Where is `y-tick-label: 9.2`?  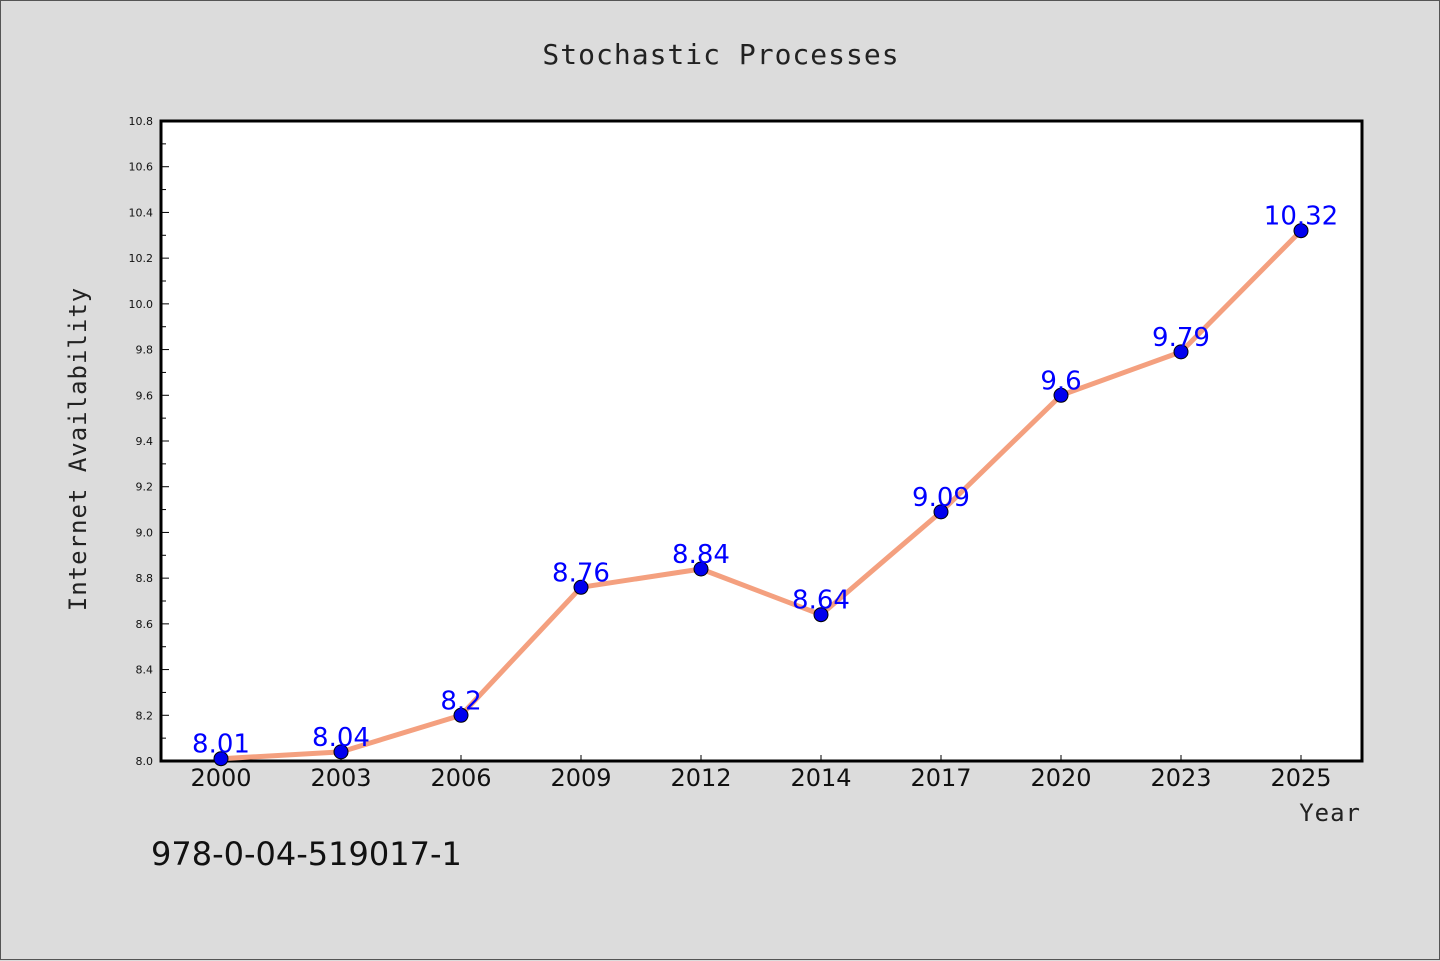 y-tick-label: 9.2 is located at coordinates (145, 487).